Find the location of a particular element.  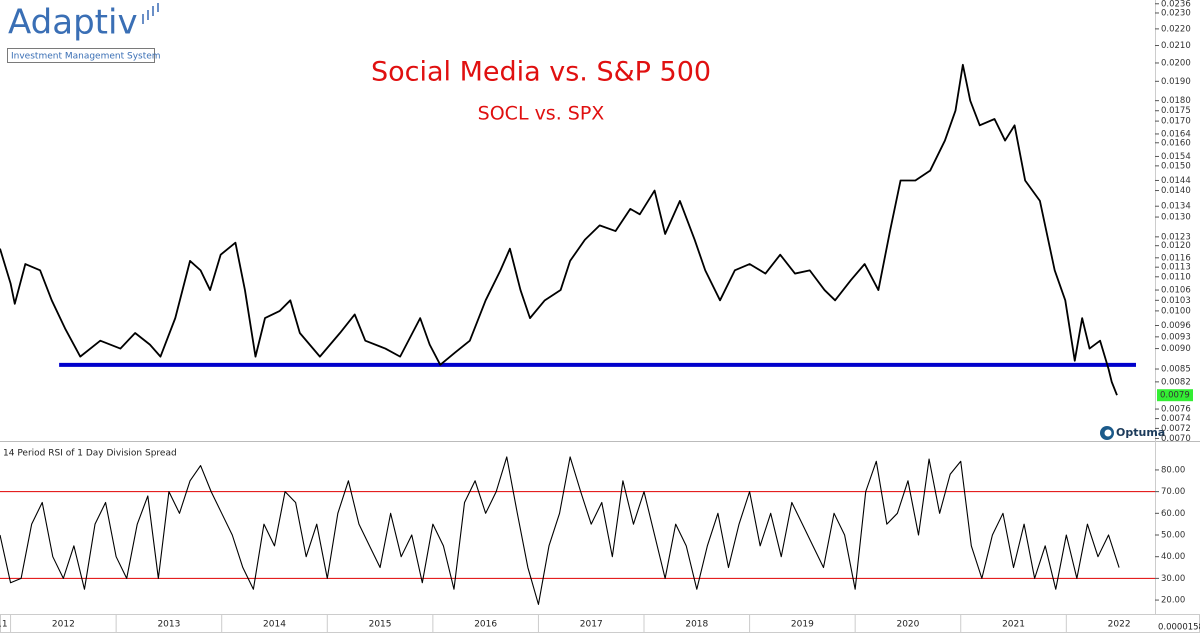

y-tick-label: 0.0100 is located at coordinates (1176, 311).